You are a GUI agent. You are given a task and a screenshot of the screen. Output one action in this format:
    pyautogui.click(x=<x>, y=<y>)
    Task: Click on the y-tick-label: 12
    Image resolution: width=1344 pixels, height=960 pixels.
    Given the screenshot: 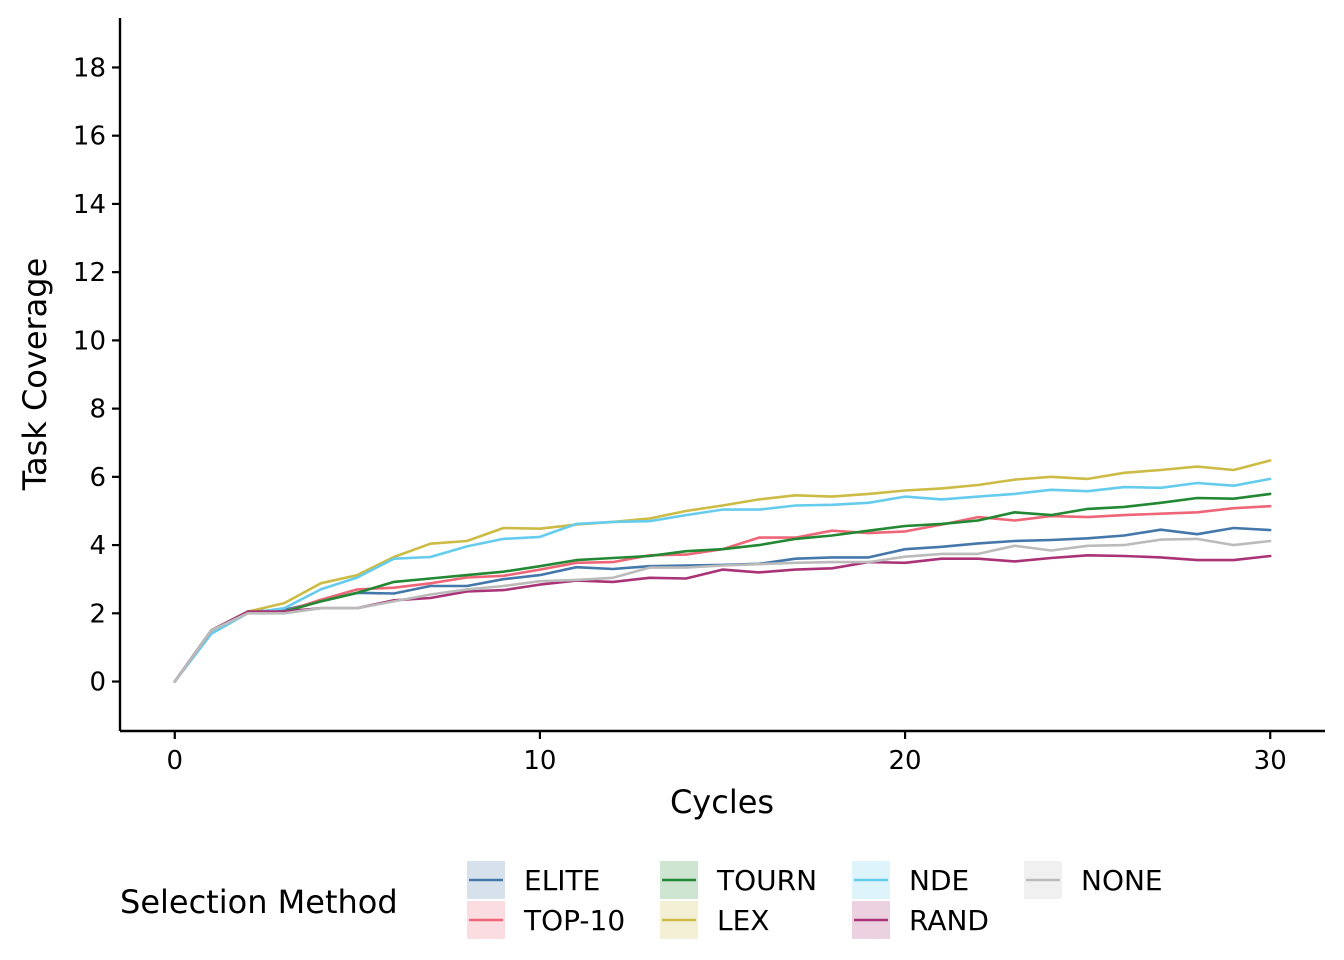 What is the action you would take?
    pyautogui.click(x=89, y=273)
    